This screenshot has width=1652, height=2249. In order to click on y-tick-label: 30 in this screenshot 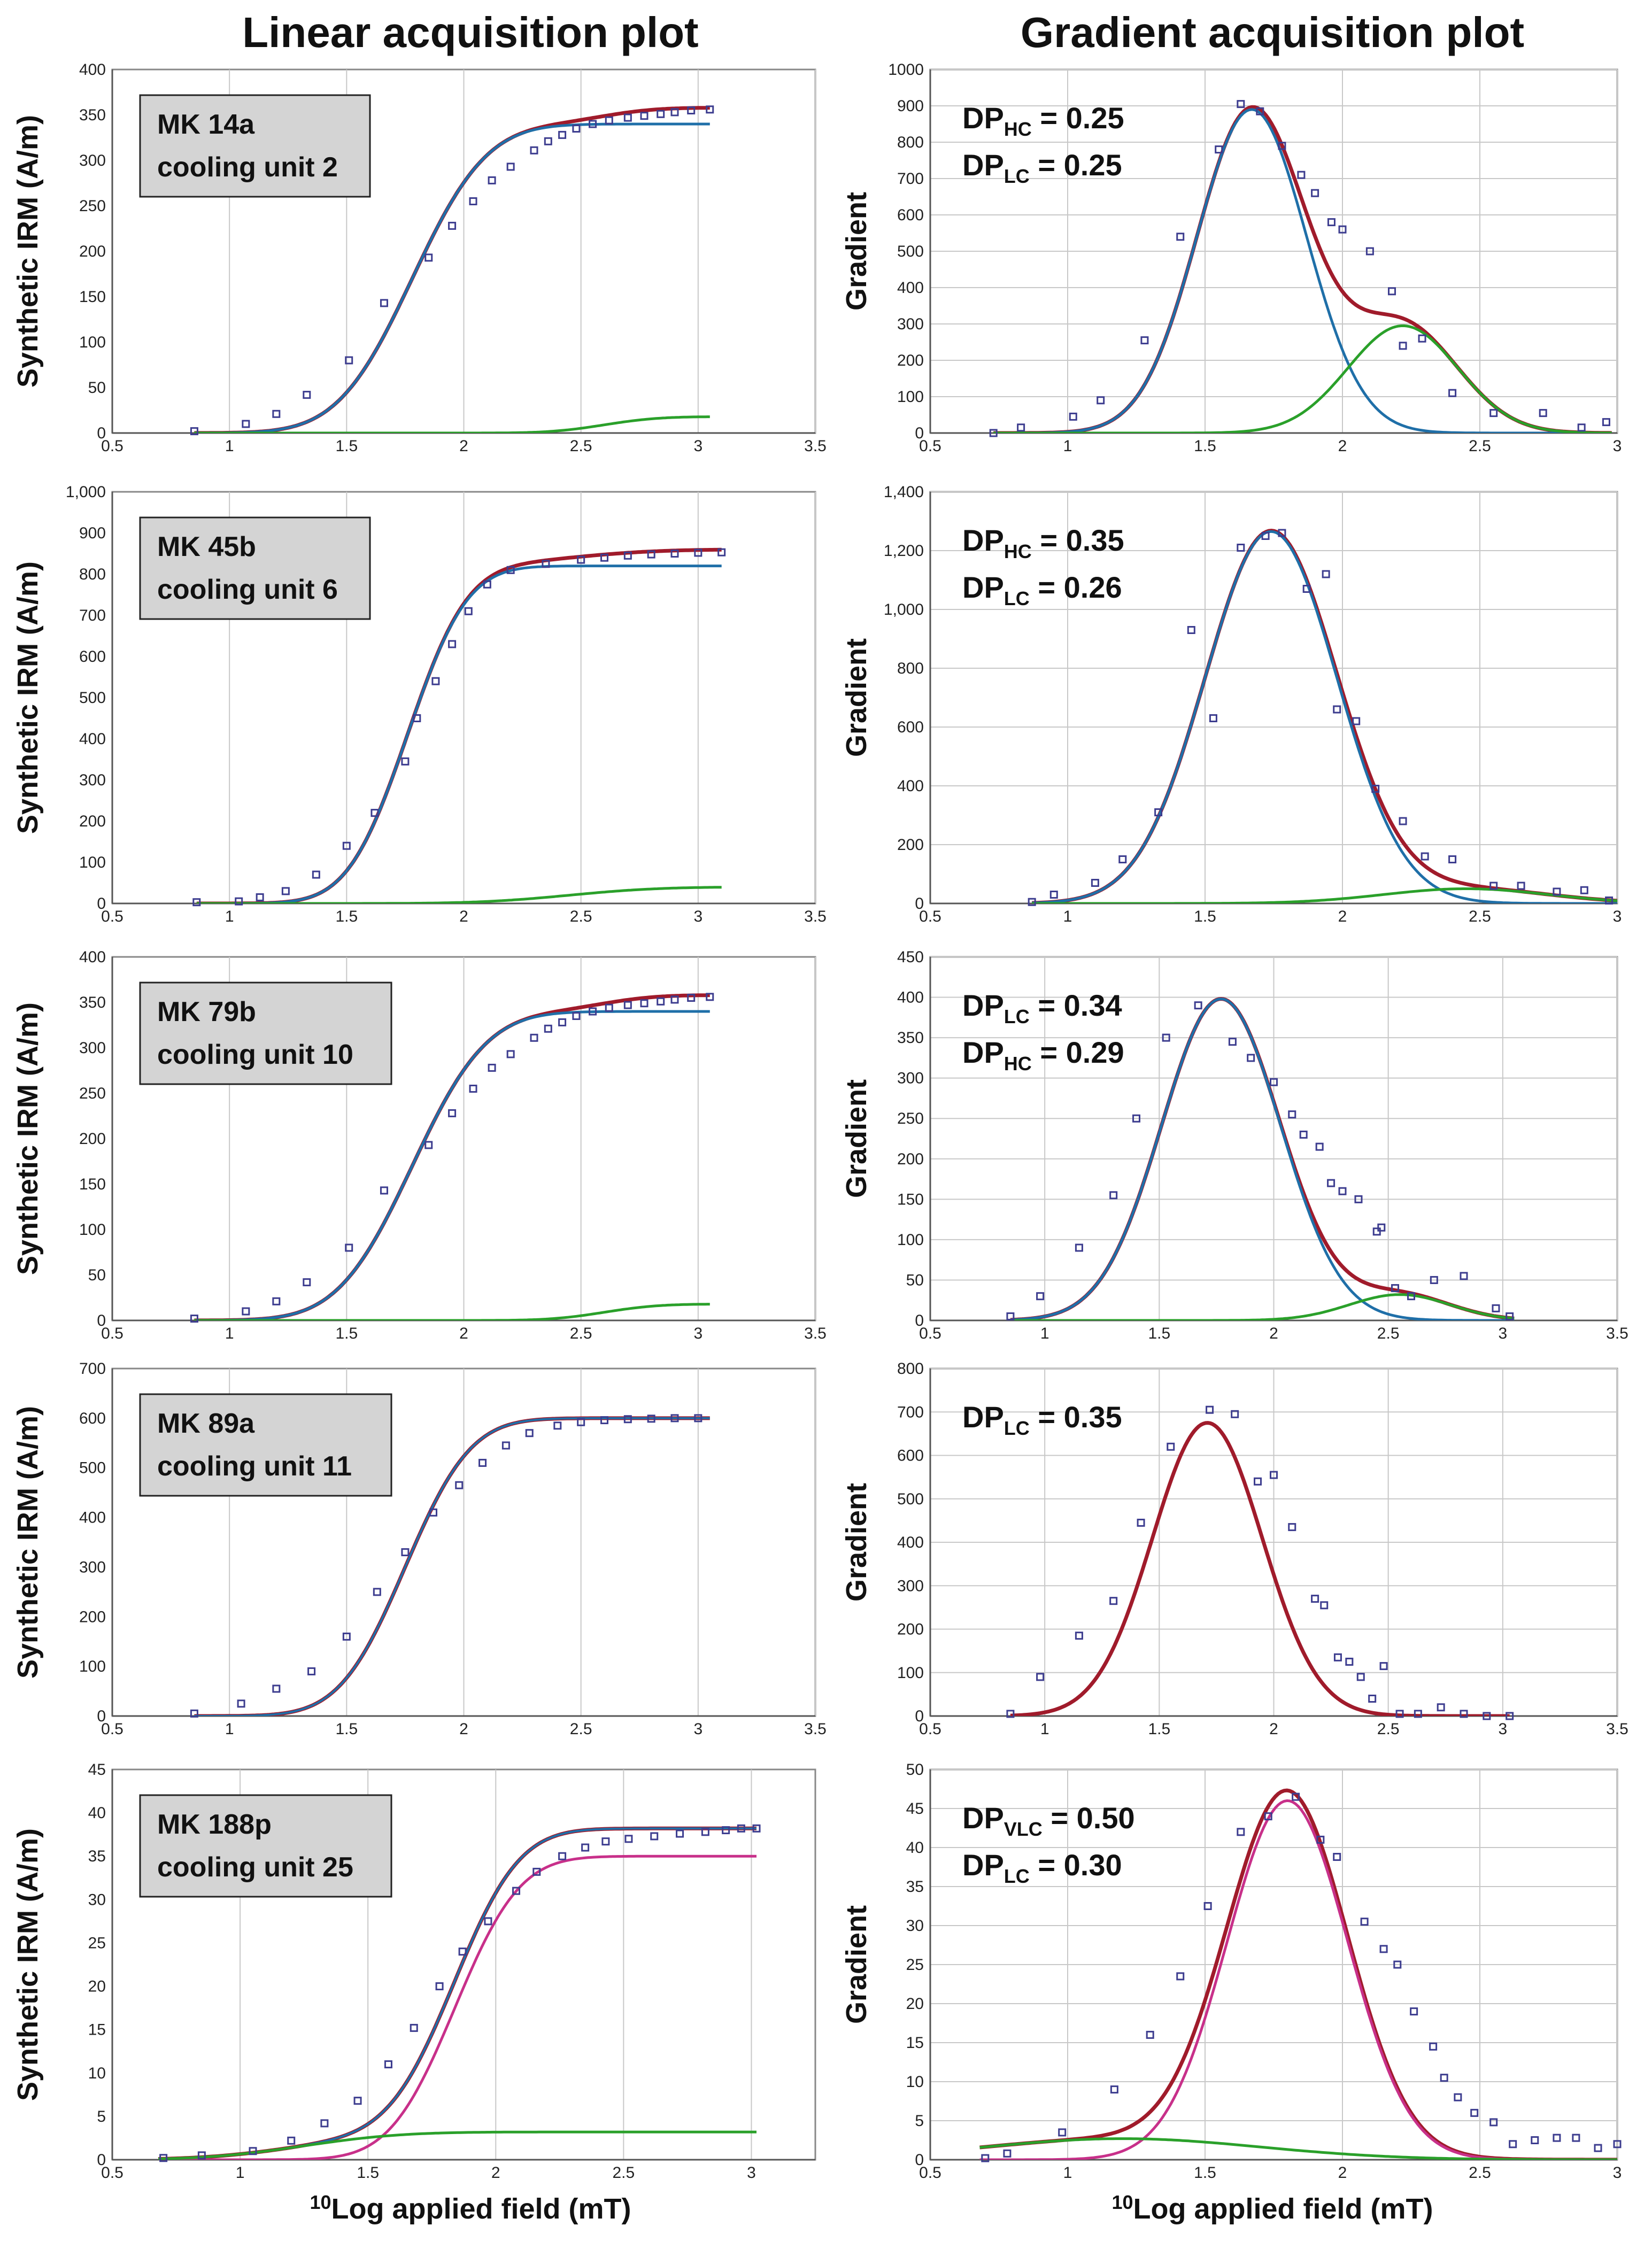, I will do `click(97, 1899)`.